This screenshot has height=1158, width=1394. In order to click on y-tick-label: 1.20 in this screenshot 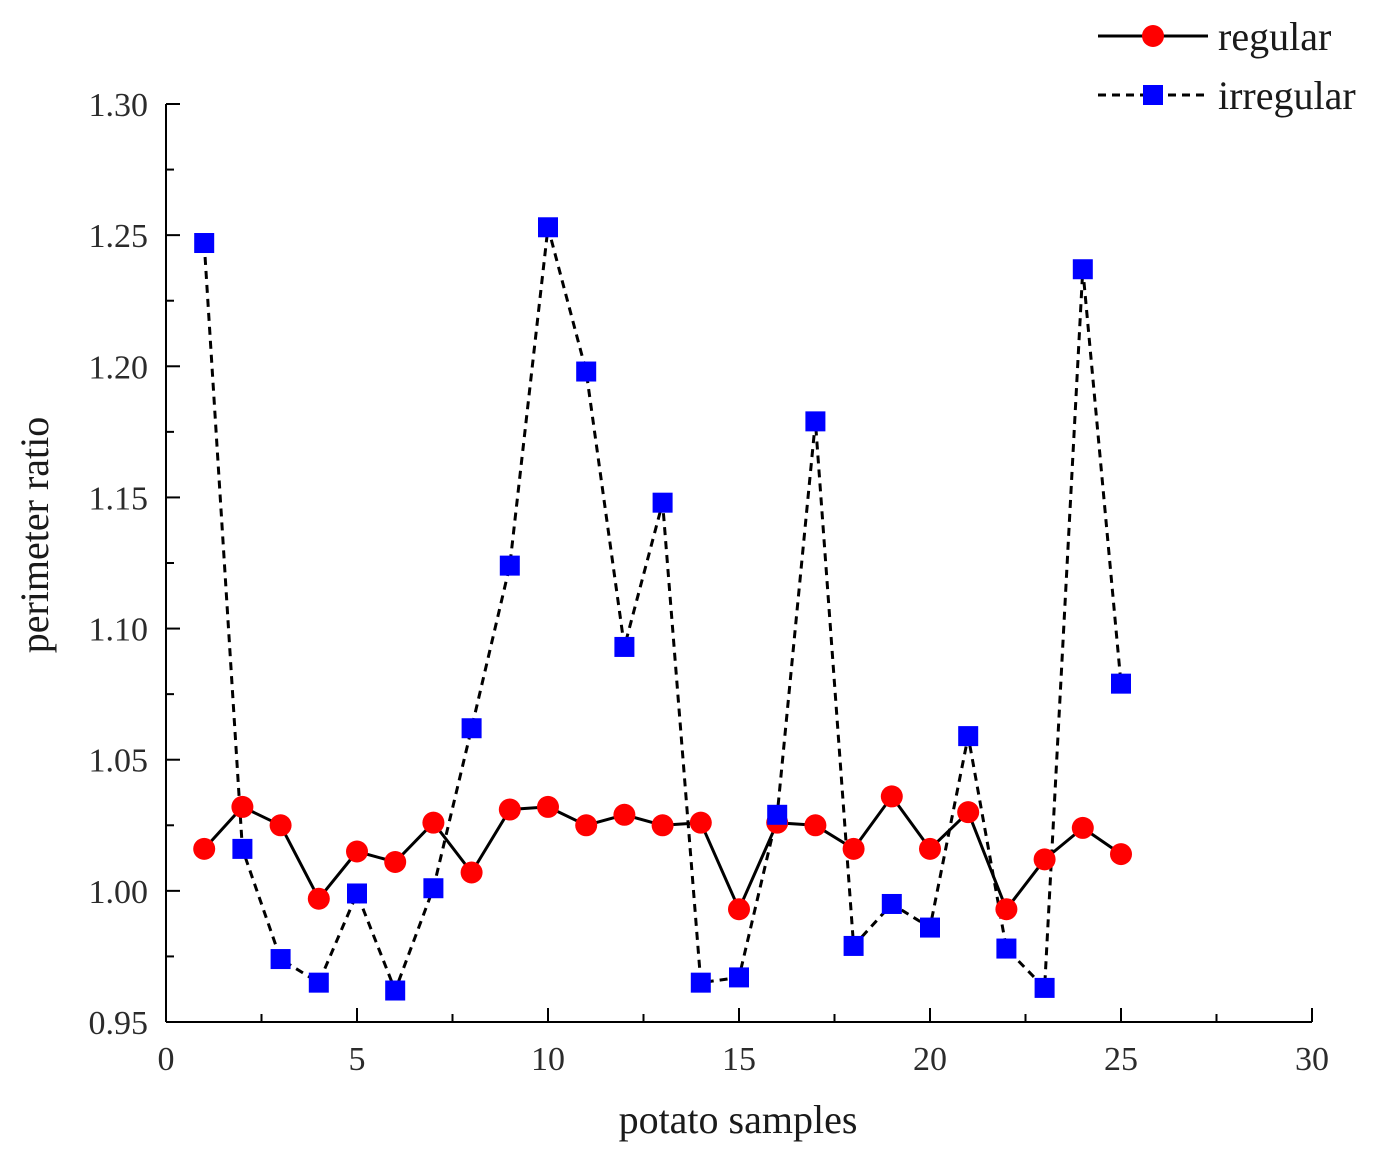, I will do `click(119, 367)`.